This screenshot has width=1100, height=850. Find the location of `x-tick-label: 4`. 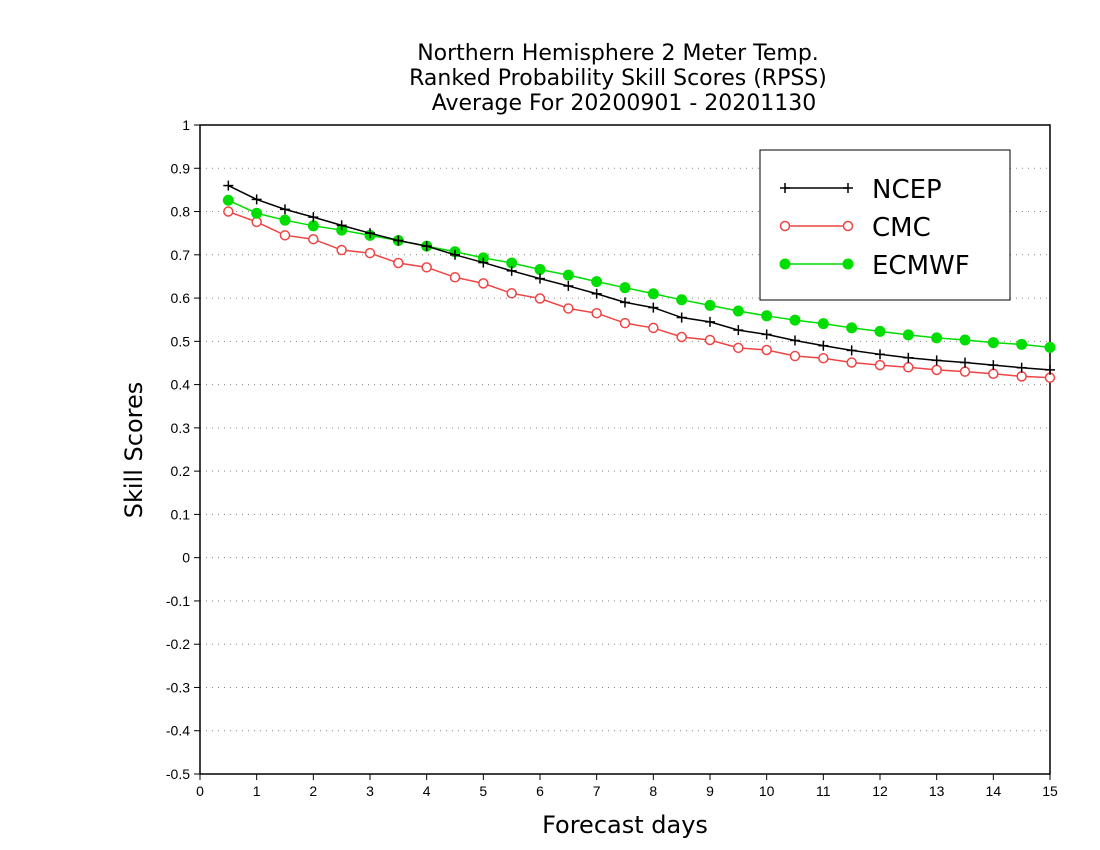

x-tick-label: 4 is located at coordinates (427, 791).